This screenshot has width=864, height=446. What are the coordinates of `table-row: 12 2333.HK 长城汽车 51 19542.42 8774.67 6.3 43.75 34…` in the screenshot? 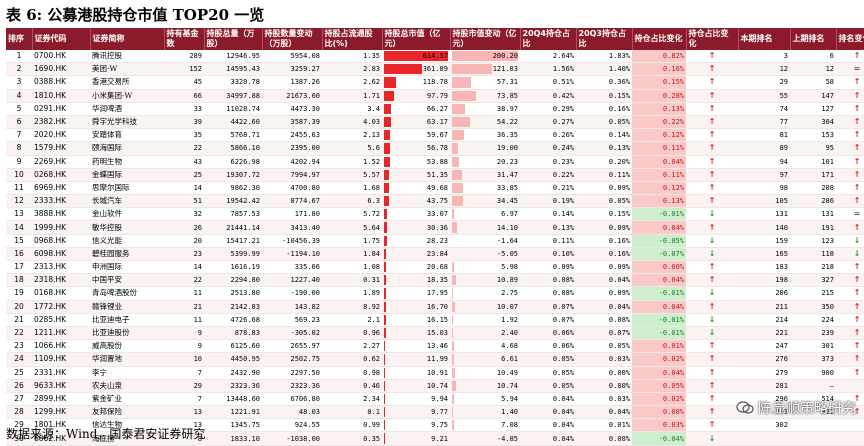 It's located at (435, 201).